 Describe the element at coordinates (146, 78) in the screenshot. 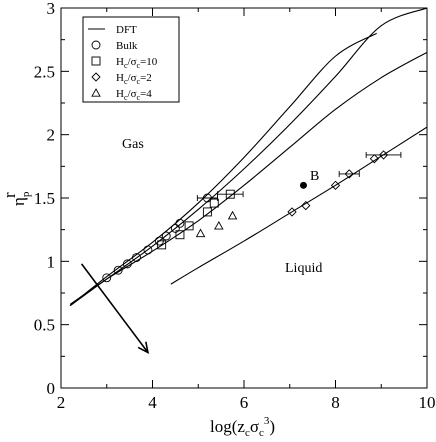

I see `legend-label-part: =2` at that location.